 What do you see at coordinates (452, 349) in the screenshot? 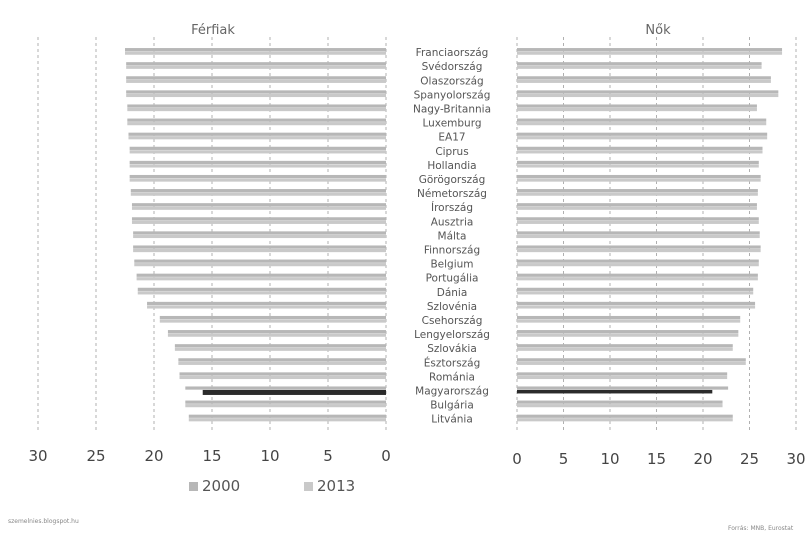
I see `category-label: Szlovákia` at bounding box center [452, 349].